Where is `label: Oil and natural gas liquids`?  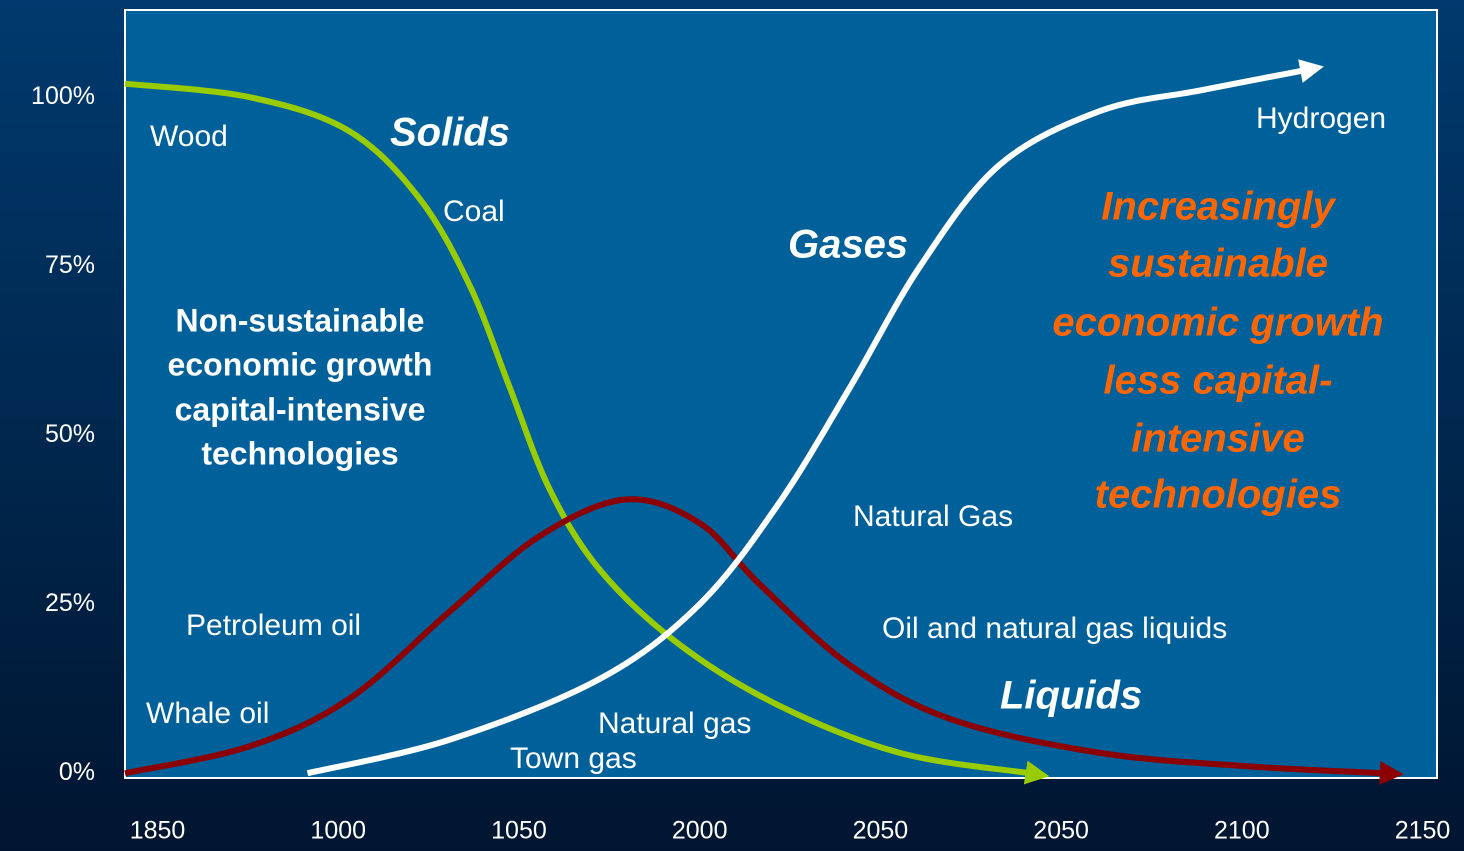 label: Oil and natural gas liquids is located at coordinates (1054, 628).